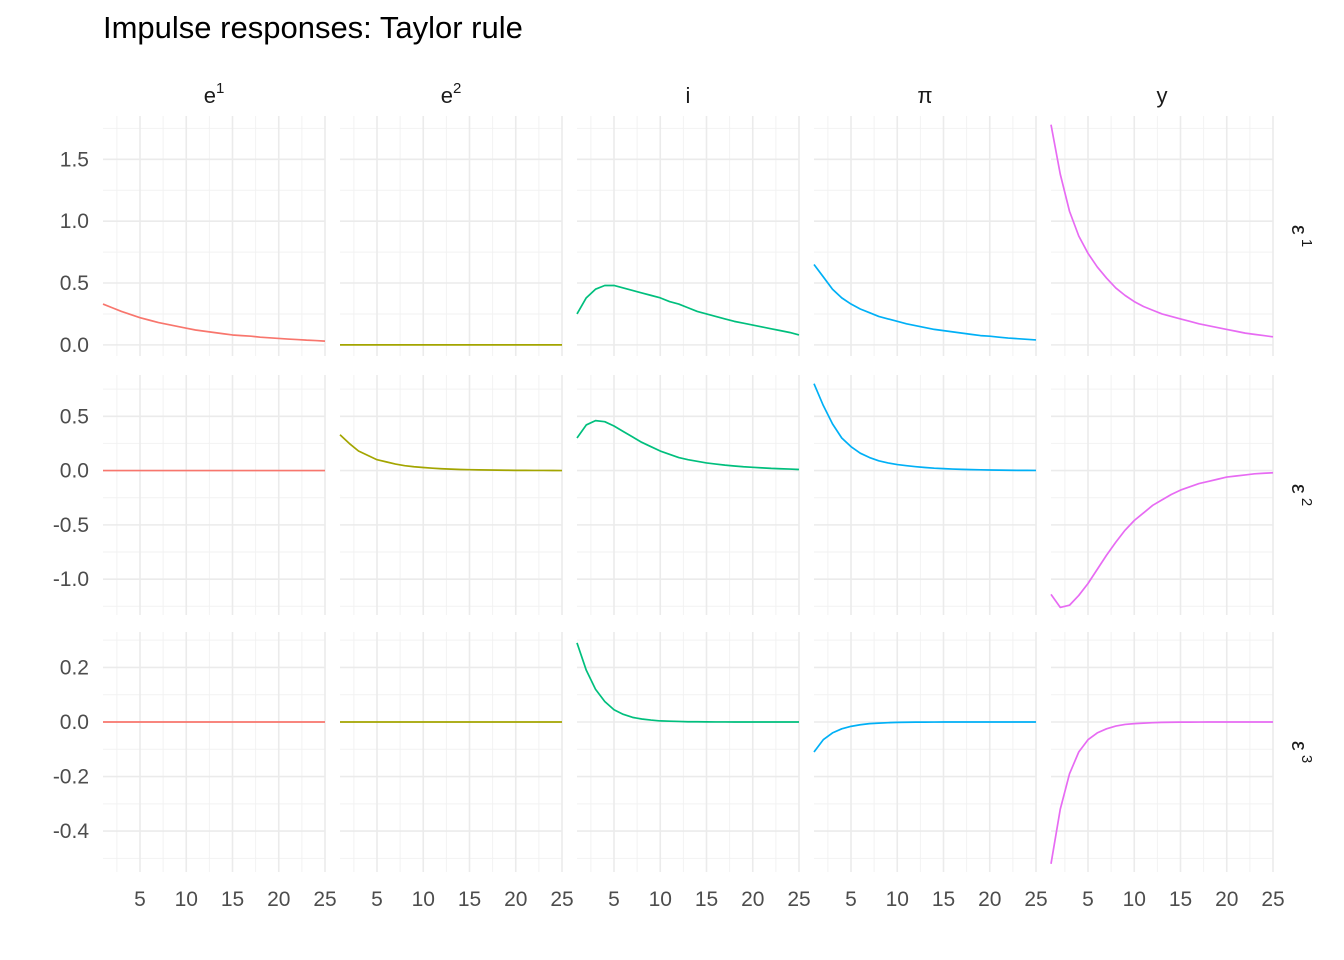  I want to click on y-tick-label: -0.2, so click(71, 777).